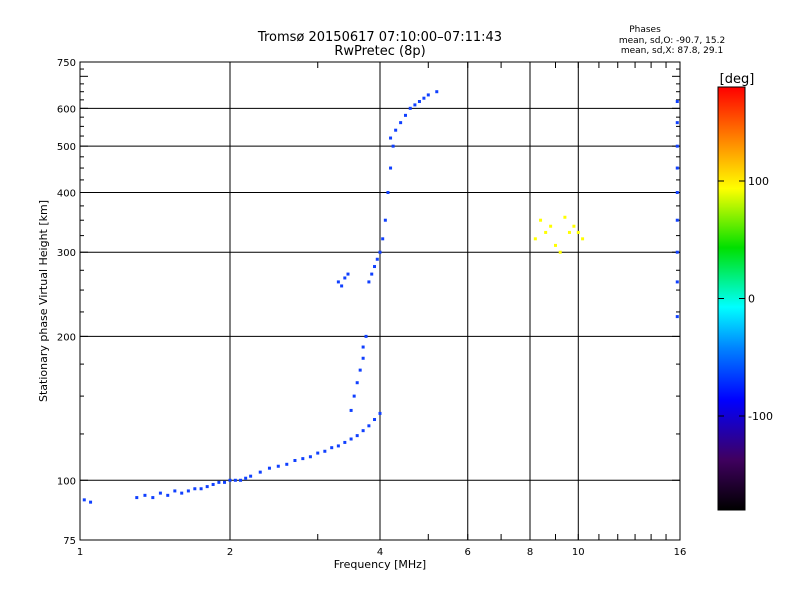 The image size is (800, 600). Describe the element at coordinates (680, 552) in the screenshot. I see `x-tick-label: 16` at that location.